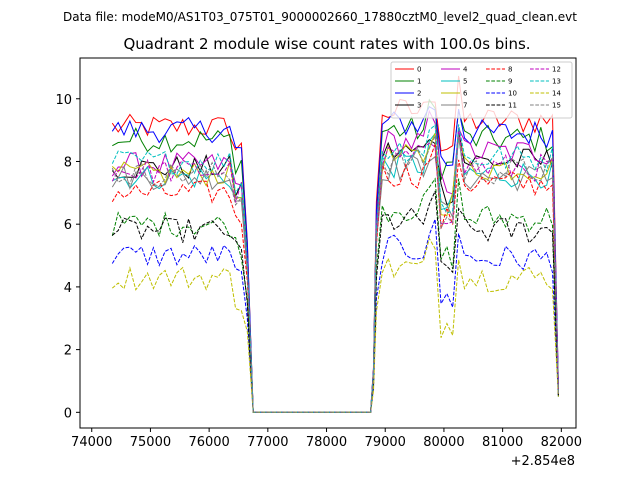 The height and width of the screenshot is (480, 640). What do you see at coordinates (561, 442) in the screenshot?
I see `x-tick-label: 82000` at bounding box center [561, 442].